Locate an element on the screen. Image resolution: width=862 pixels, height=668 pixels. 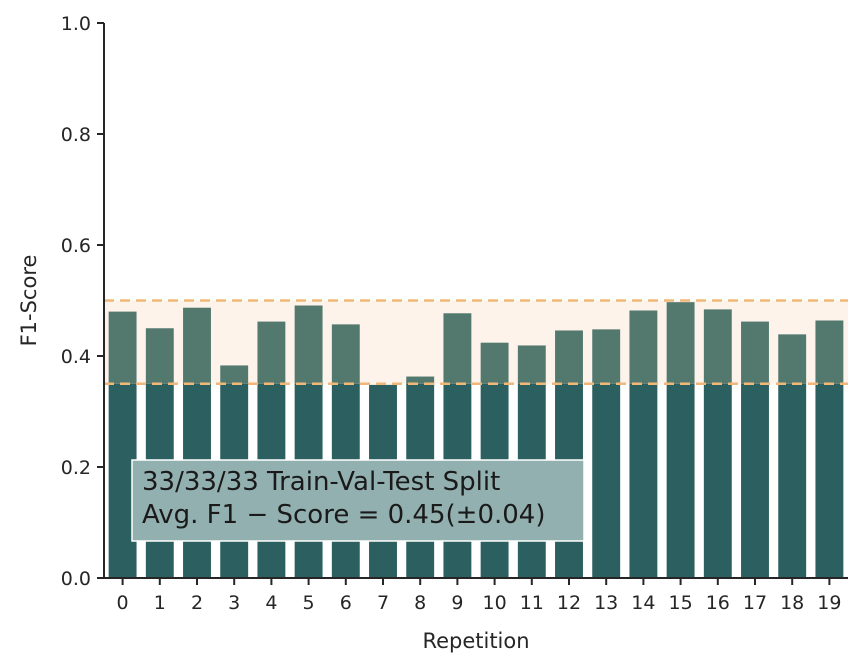
x-tick-label-15: 15 is located at coordinates (681, 603).